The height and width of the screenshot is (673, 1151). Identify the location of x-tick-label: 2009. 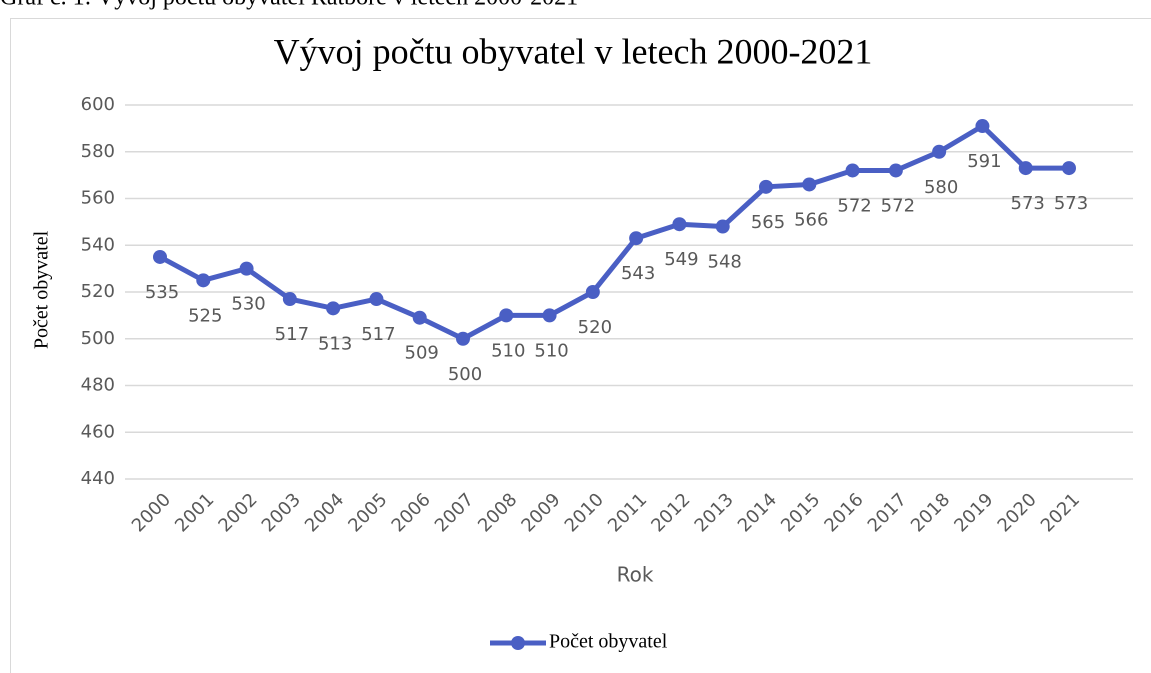
(540, 512).